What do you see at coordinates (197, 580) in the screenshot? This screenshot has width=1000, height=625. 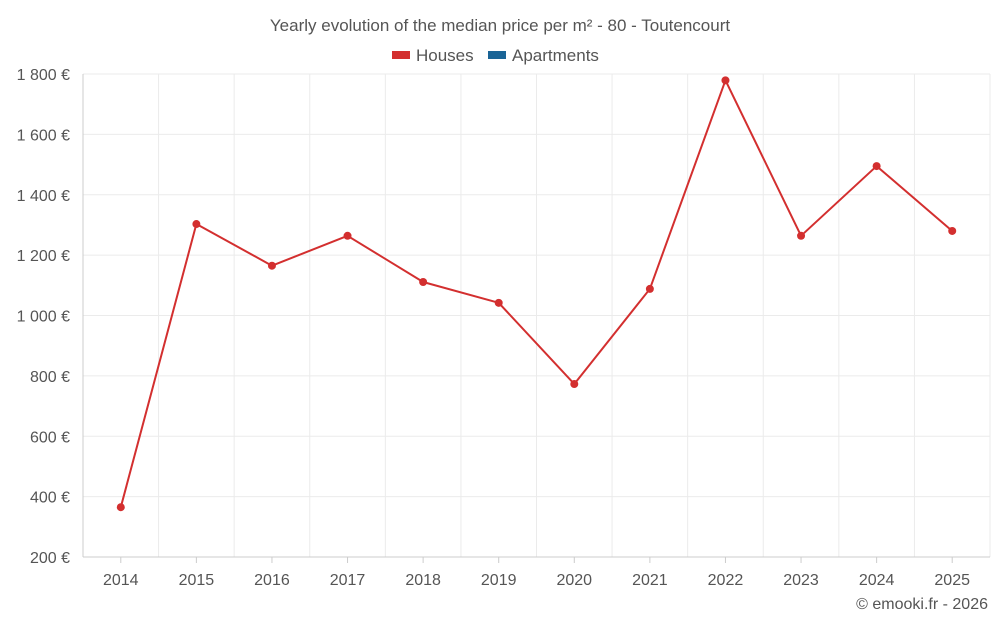 I see `x-tick-label: 2015` at bounding box center [197, 580].